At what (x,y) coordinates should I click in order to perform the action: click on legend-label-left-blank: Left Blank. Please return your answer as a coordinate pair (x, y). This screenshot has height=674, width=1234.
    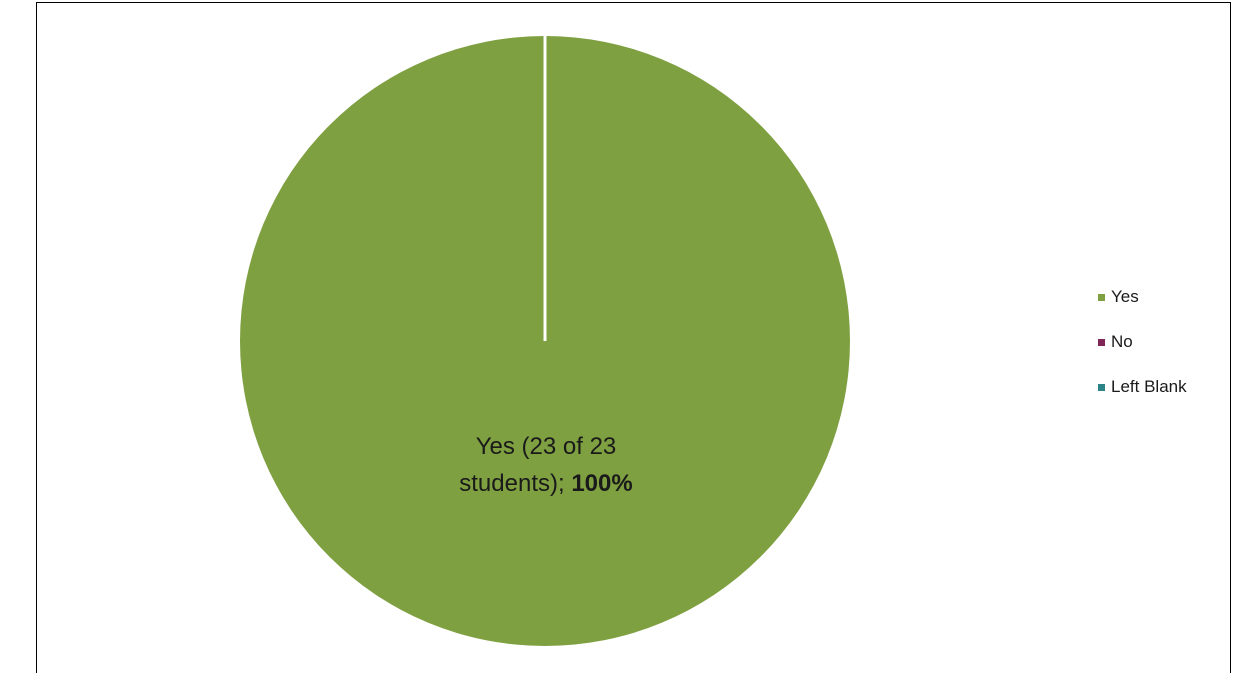
    Looking at the image, I should click on (1149, 386).